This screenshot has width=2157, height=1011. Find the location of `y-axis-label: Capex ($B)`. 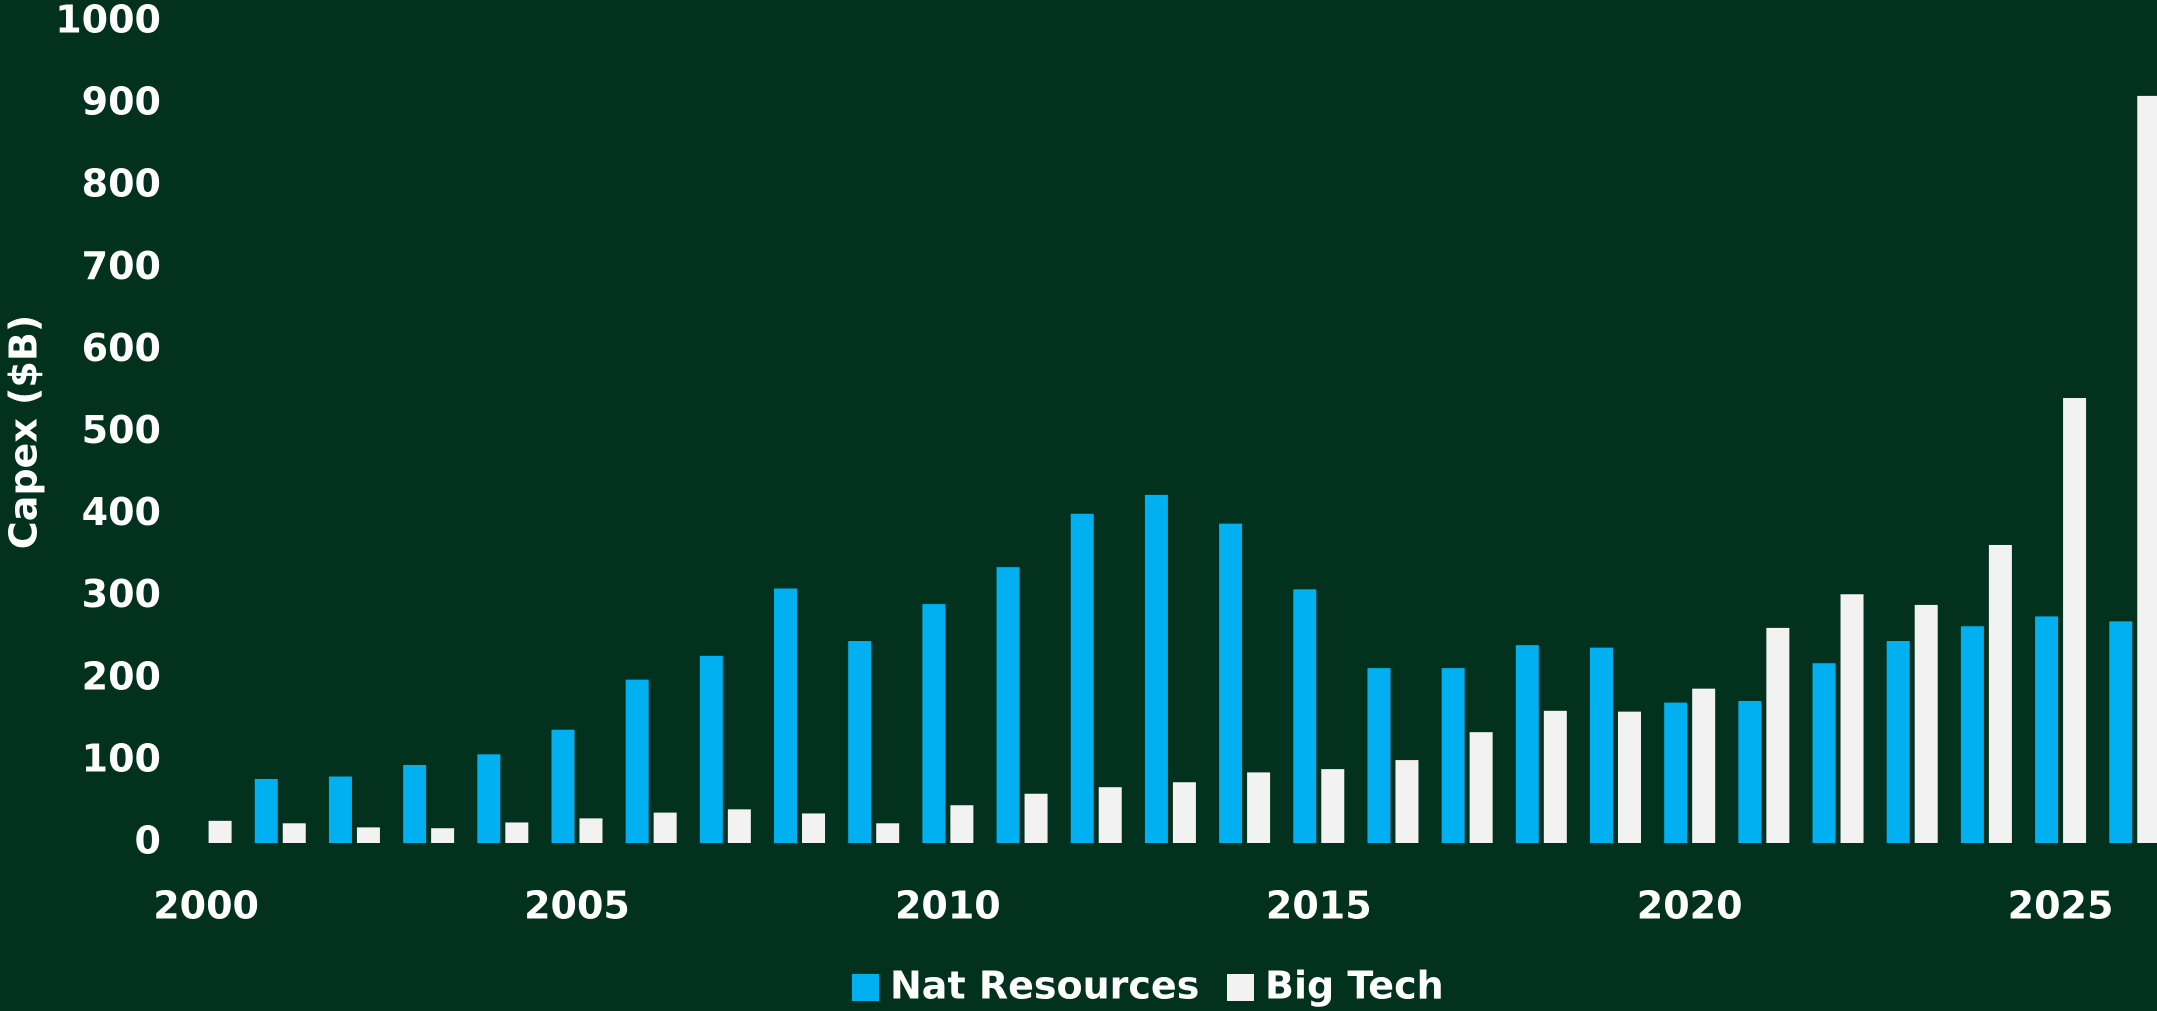

y-axis-label: Capex ($B) is located at coordinates (24, 432).